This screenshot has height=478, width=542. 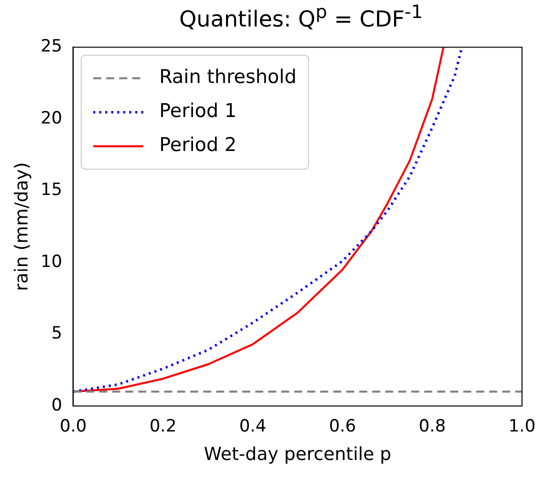 What do you see at coordinates (163, 426) in the screenshot?
I see `x-tick-label: 0.2` at bounding box center [163, 426].